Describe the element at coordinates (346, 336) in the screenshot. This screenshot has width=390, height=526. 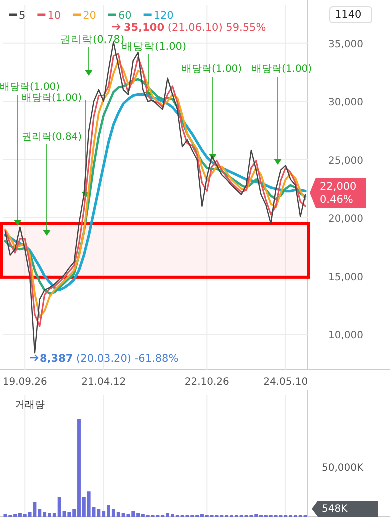
I see `y-tick-label: 10,000` at that location.